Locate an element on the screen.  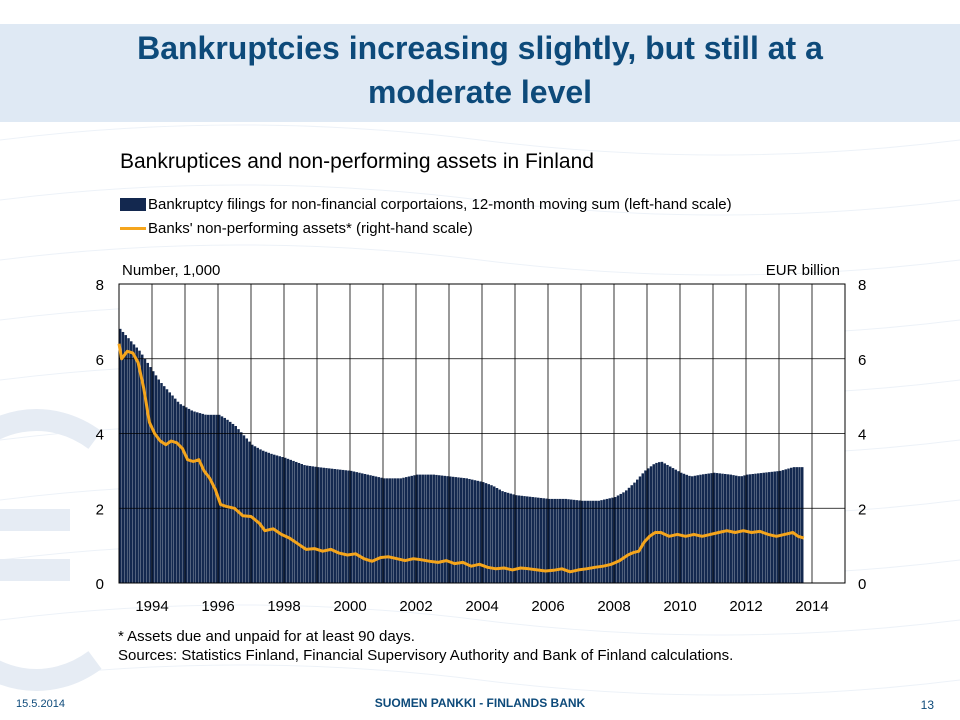
left-y-tick-label: 0 is located at coordinates (100, 584).